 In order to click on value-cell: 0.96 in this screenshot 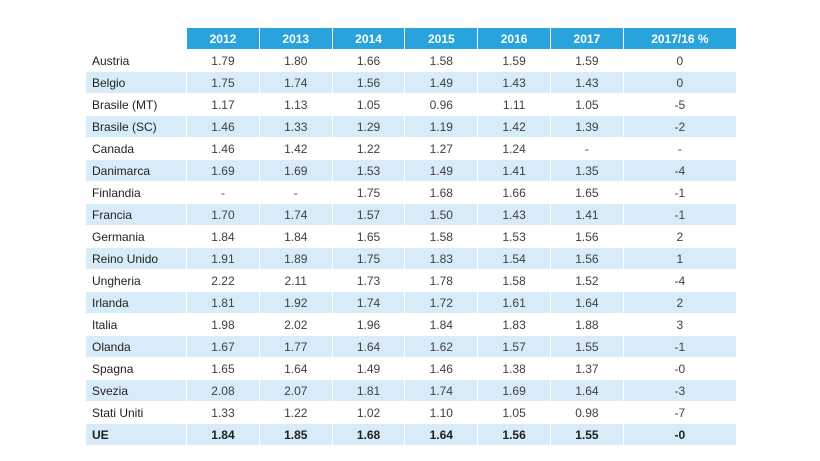, I will do `click(441, 104)`.